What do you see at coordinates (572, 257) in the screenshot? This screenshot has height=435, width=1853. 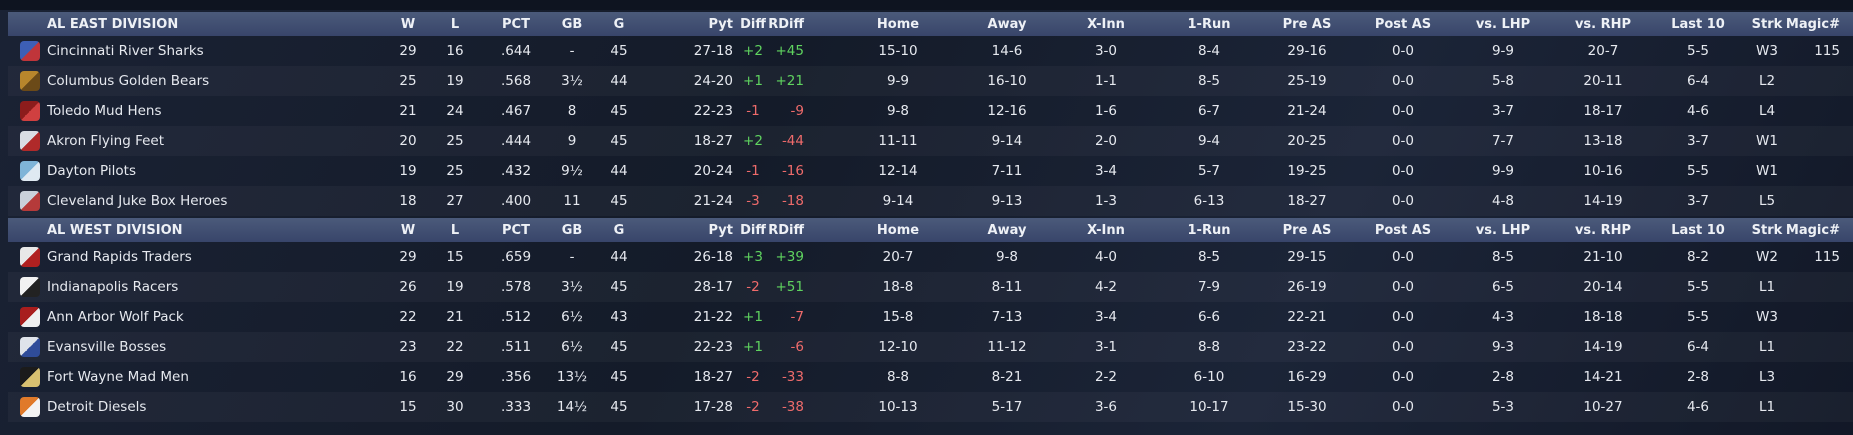 I see `stat-cell: -` at bounding box center [572, 257].